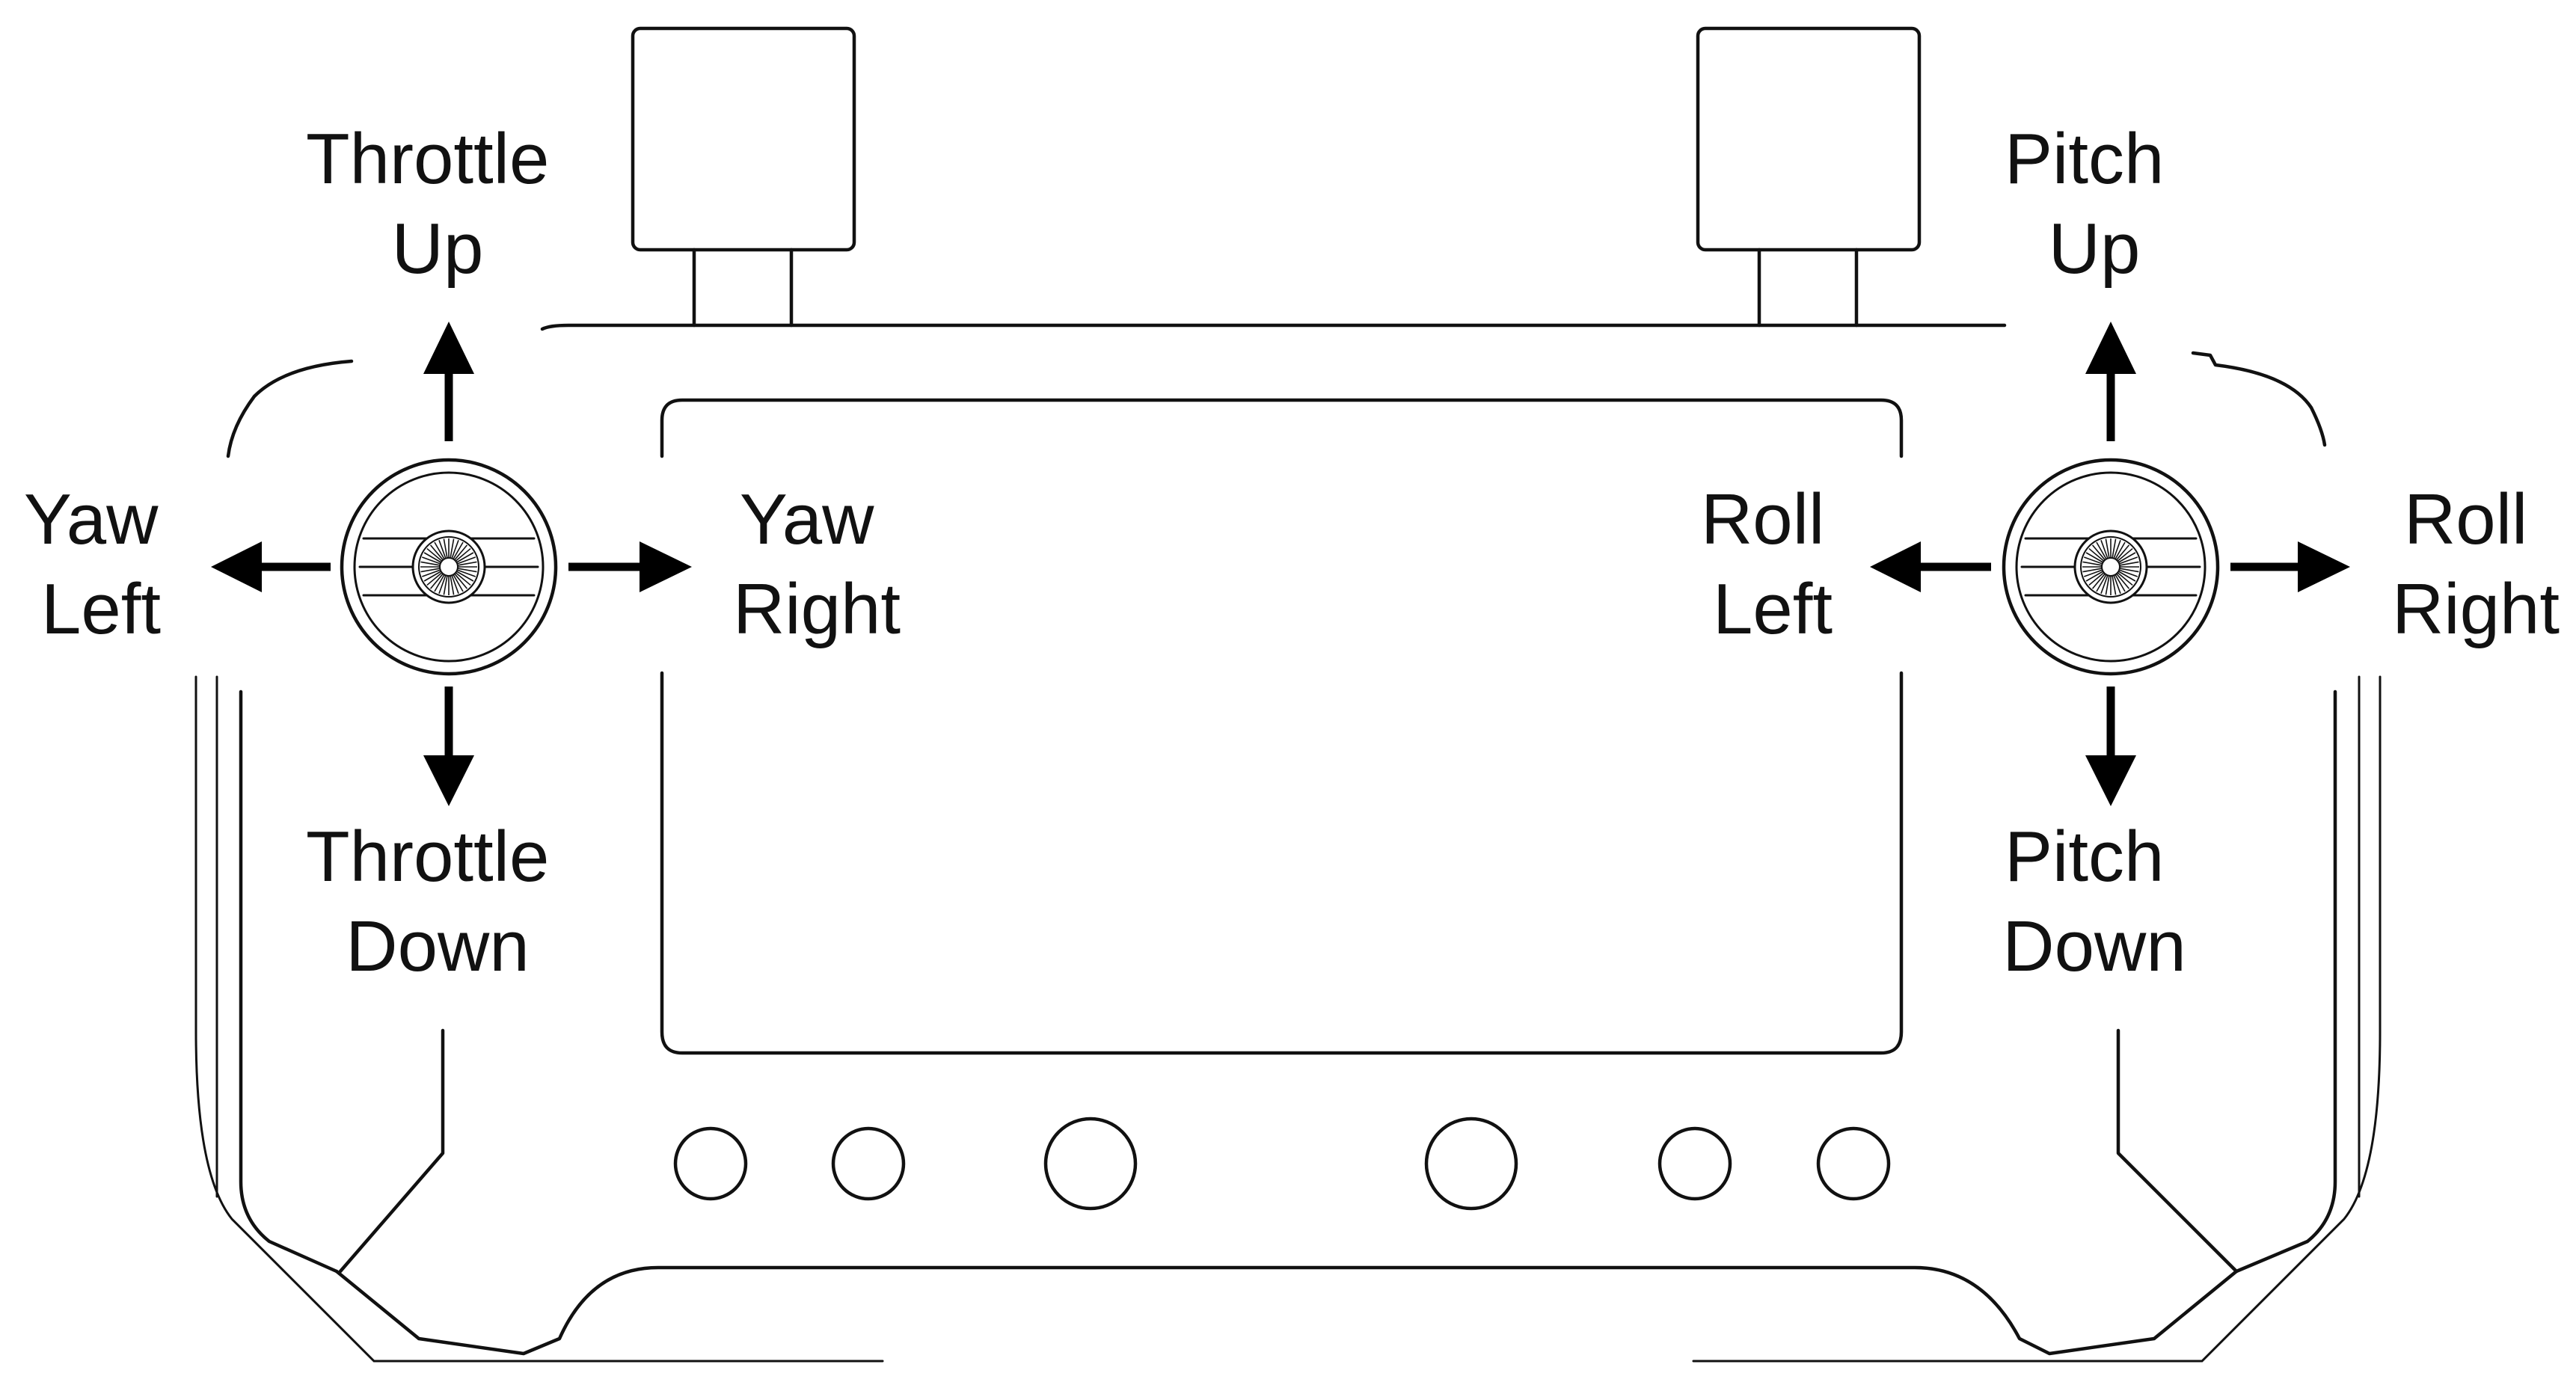  I want to click on pitch-down-line2: Down, so click(2094, 946).